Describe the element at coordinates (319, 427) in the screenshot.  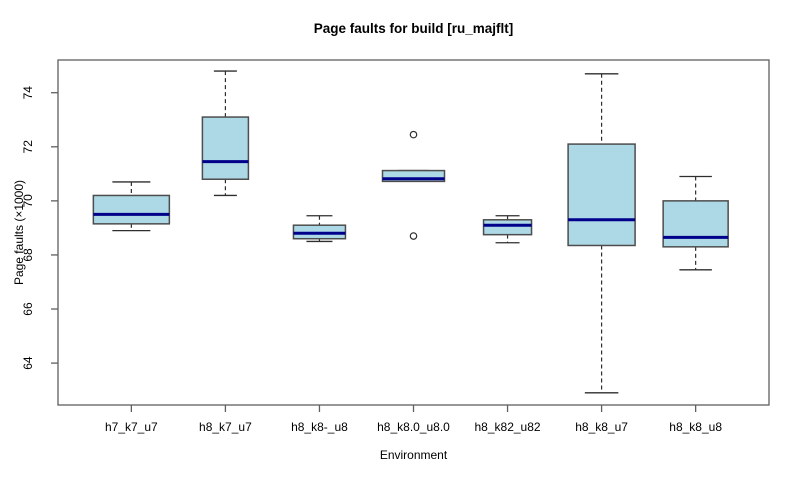
I see `x-tick-label: h8_k8-_u8` at that location.